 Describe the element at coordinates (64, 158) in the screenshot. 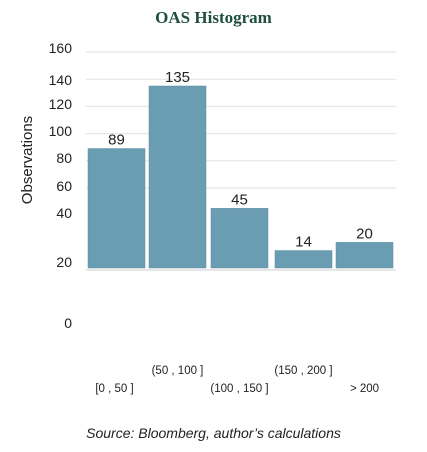

I see `y-tick-label: 80` at that location.